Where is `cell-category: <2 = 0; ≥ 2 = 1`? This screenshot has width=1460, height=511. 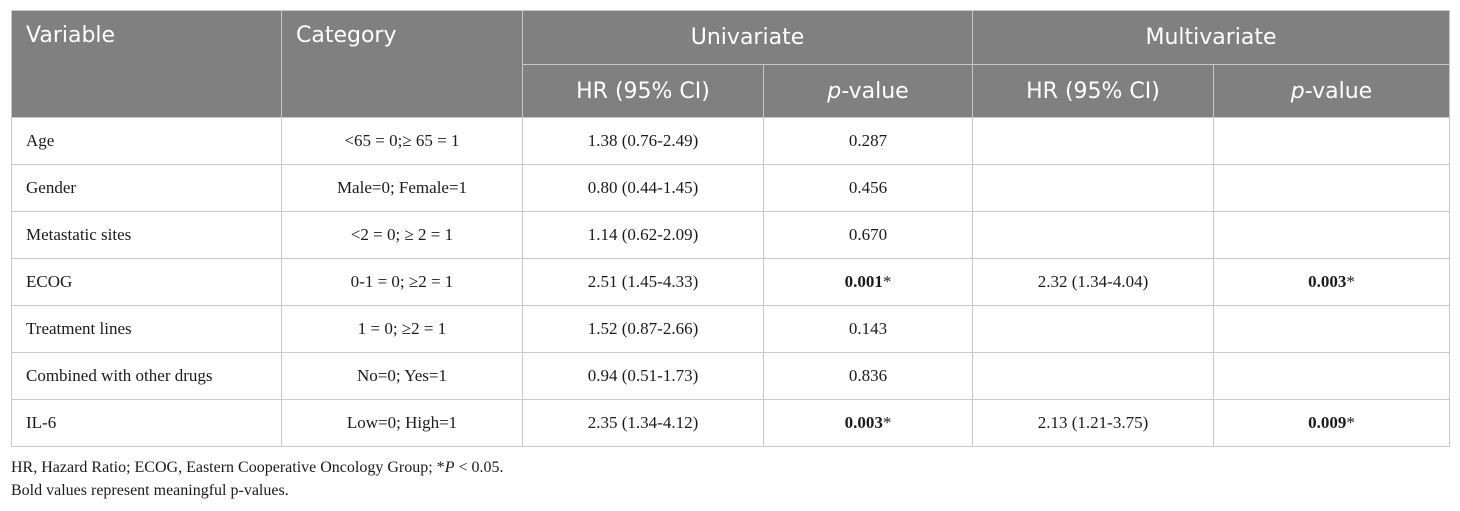
cell-category: <2 = 0; ≥ 2 = 1 is located at coordinates (402, 235).